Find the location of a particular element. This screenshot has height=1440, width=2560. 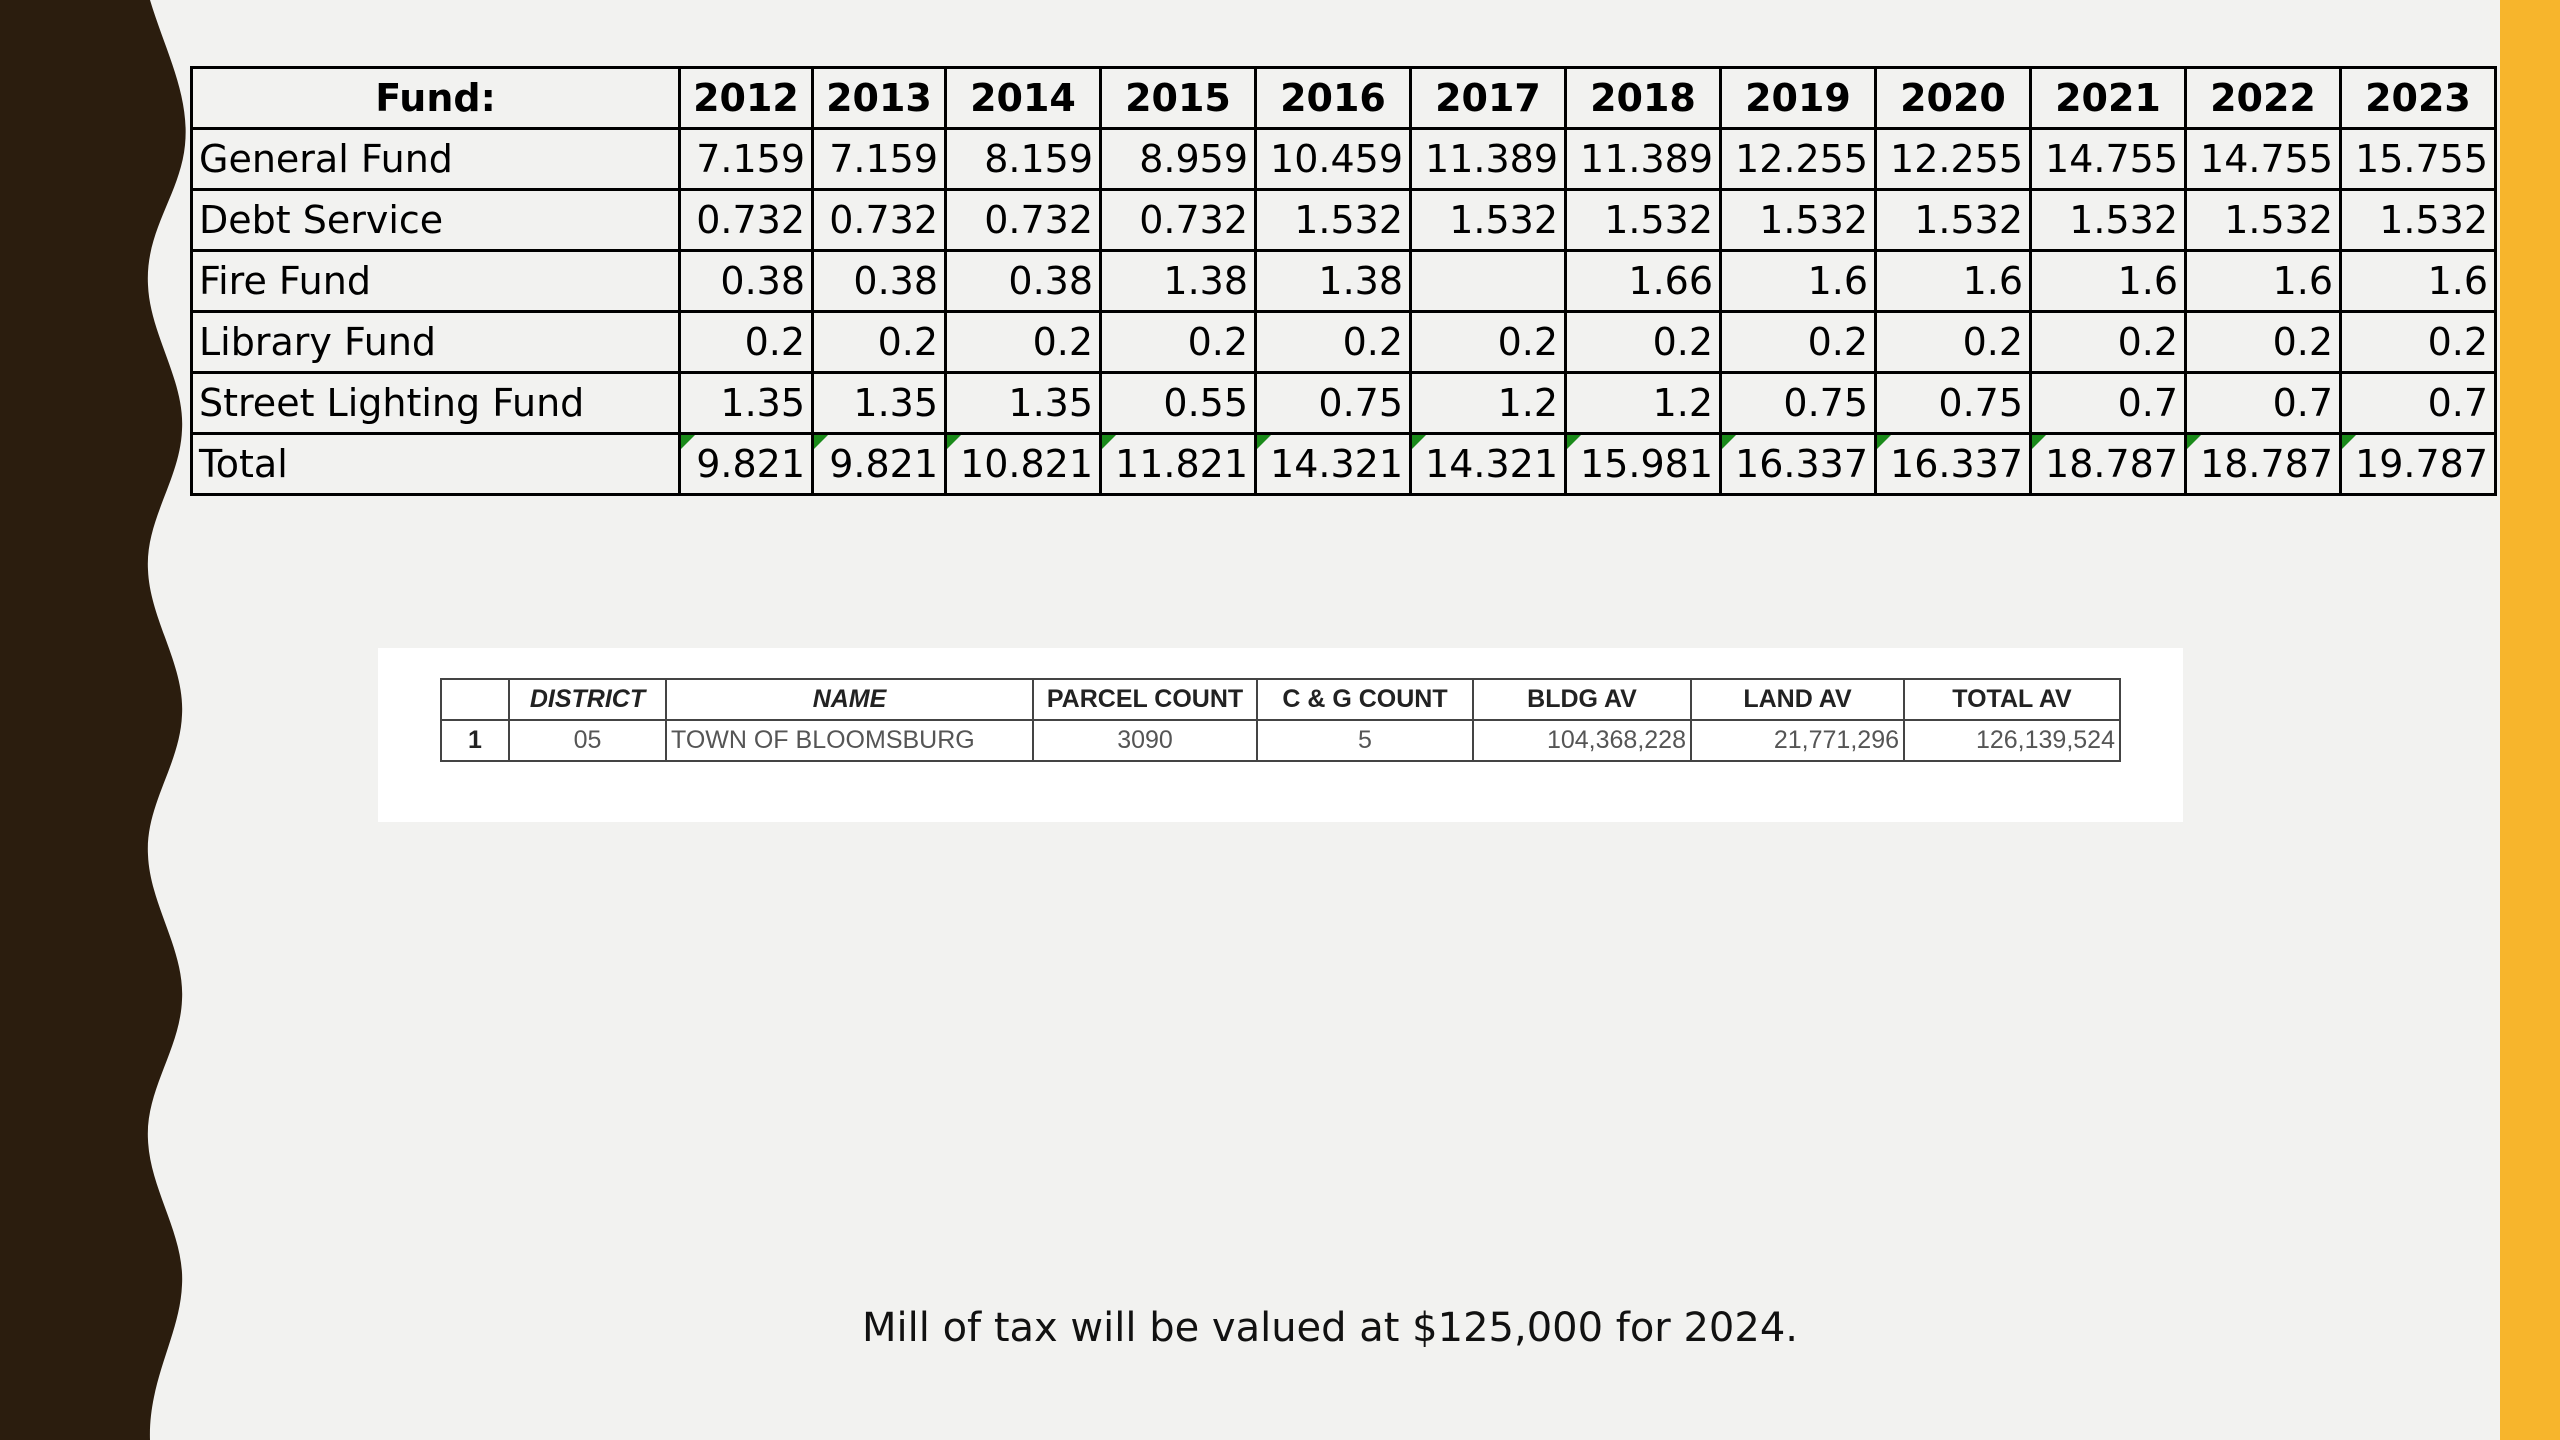

fund-value-cell: 15.981 is located at coordinates (1643, 464).